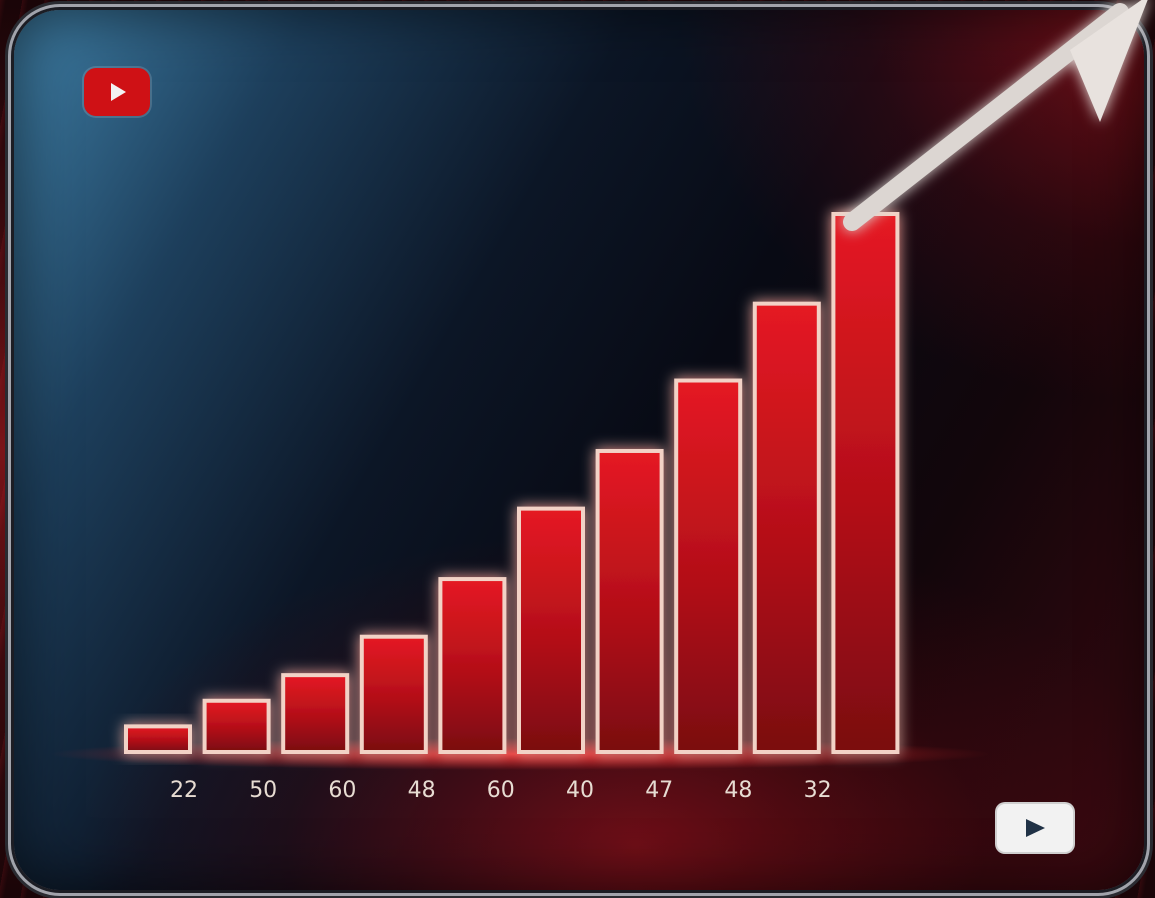  What do you see at coordinates (263, 790) in the screenshot?
I see `x-tick-label: 50` at bounding box center [263, 790].